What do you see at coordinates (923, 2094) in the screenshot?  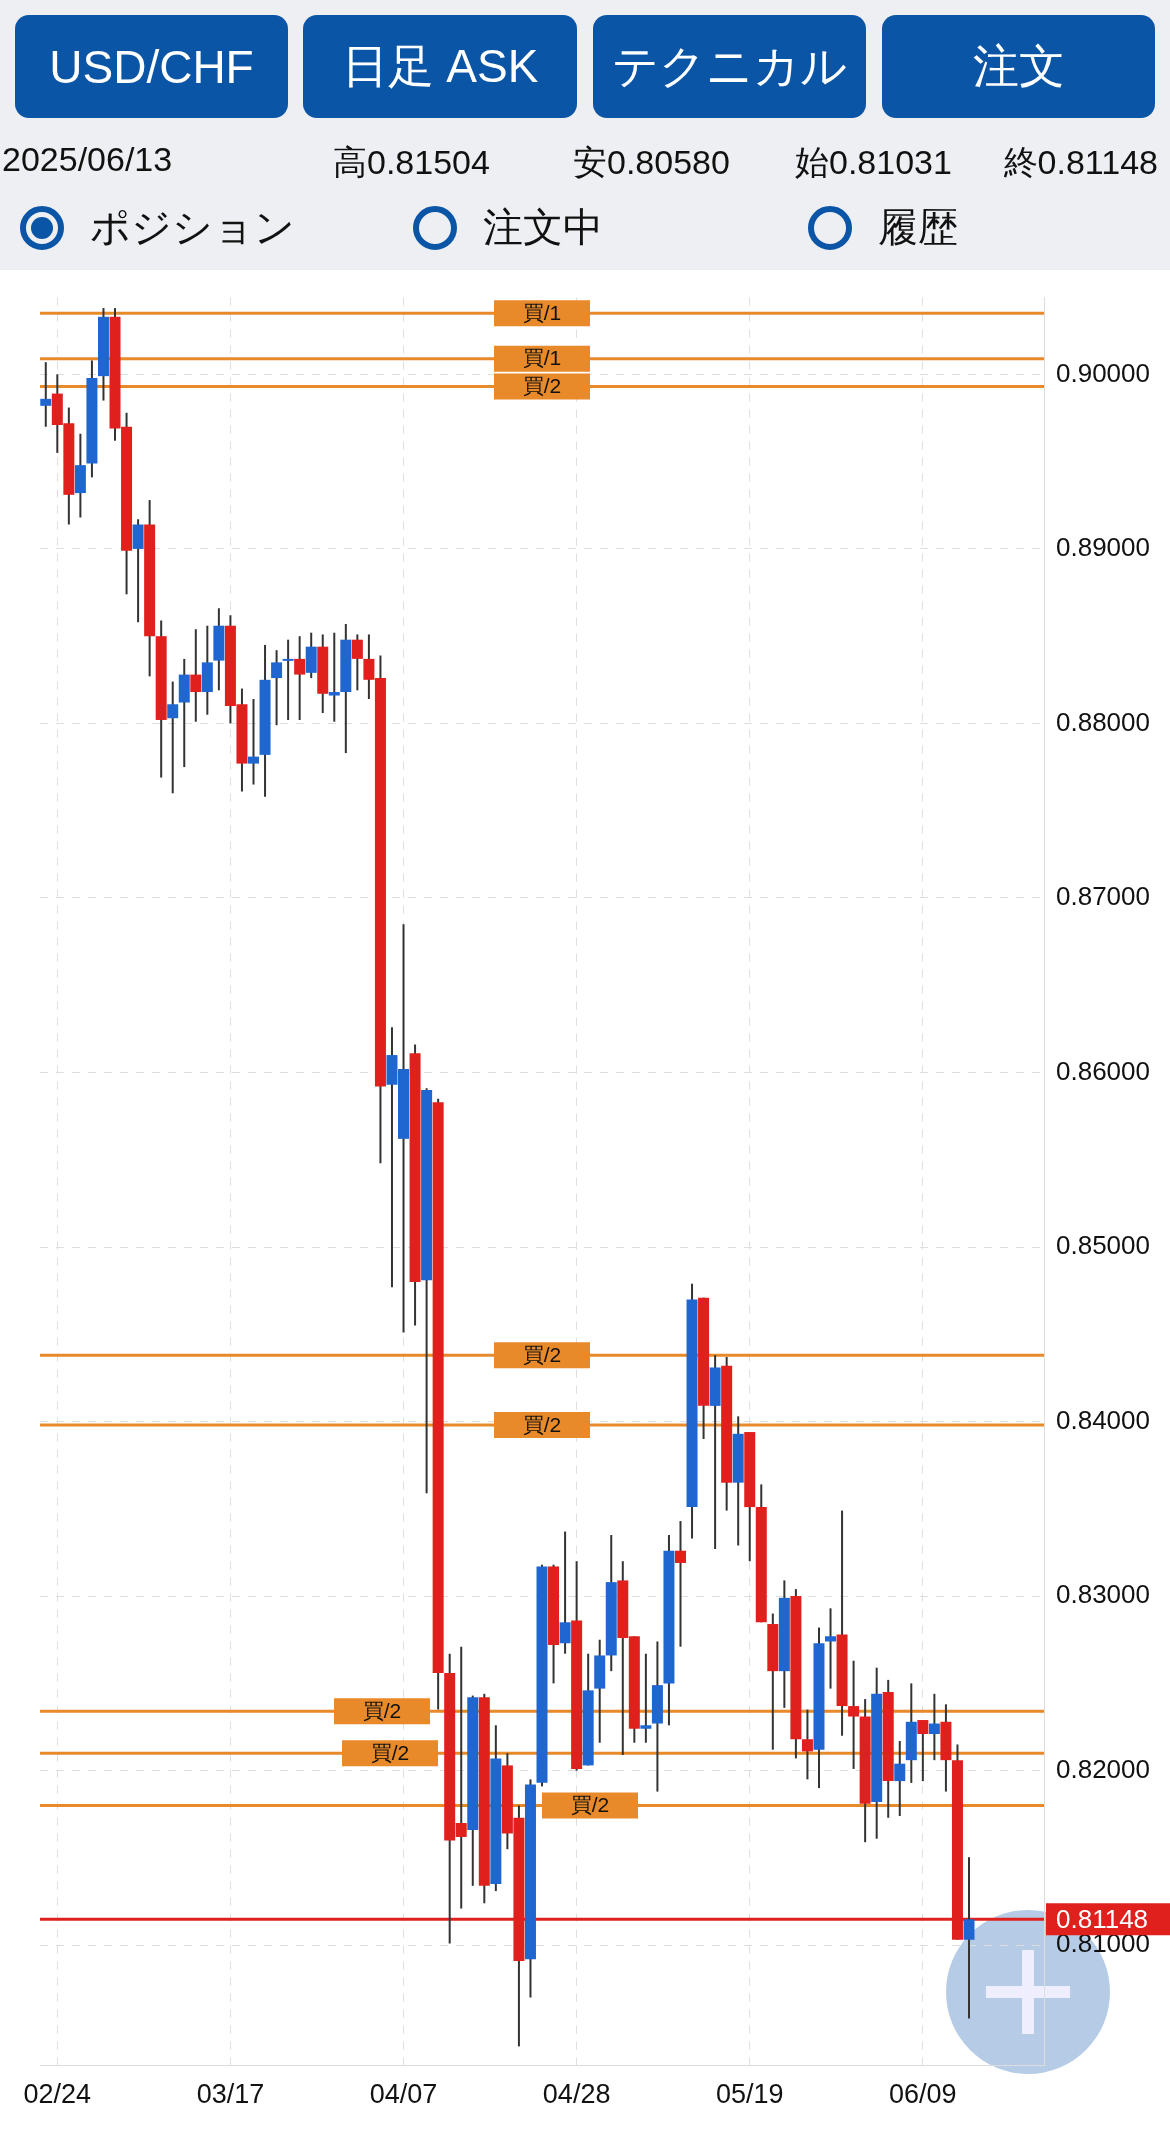 I see `x-tick-label: 06/09` at bounding box center [923, 2094].